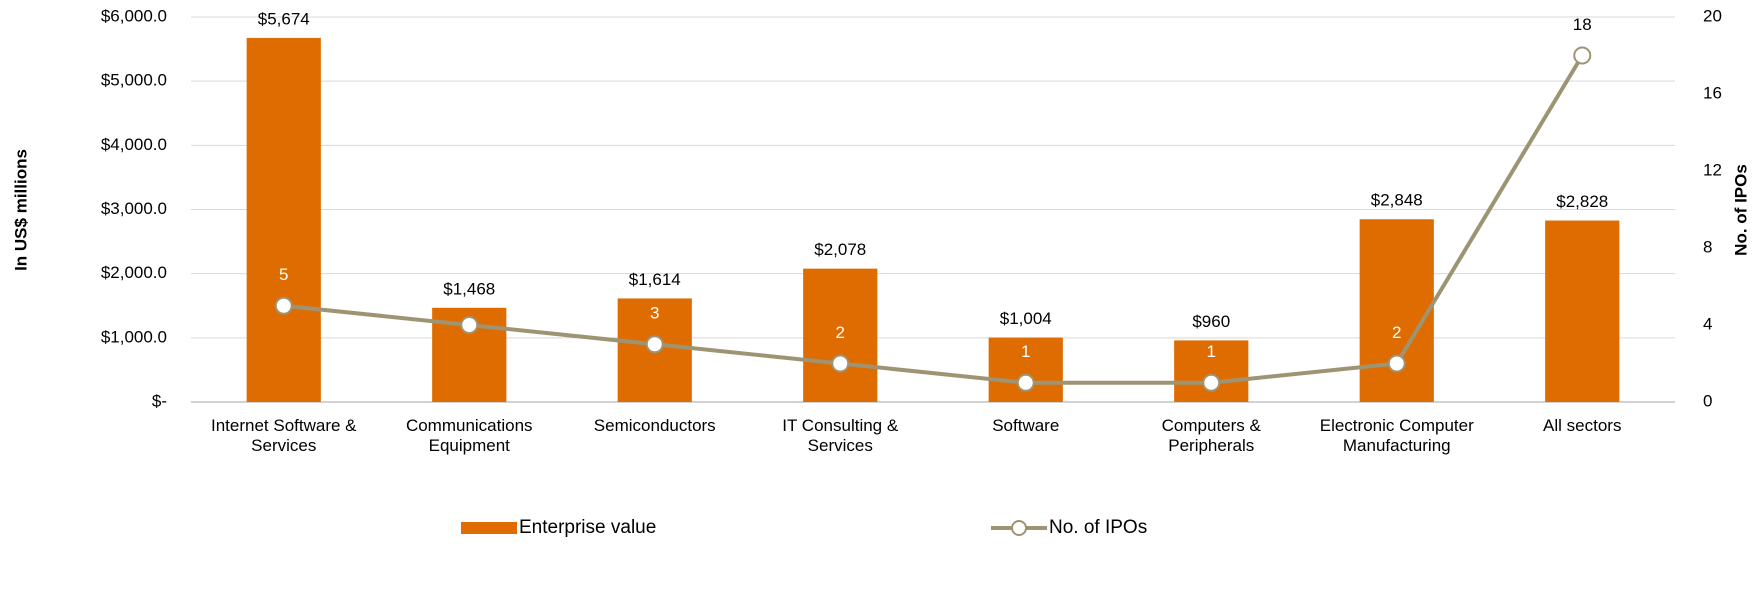 The image size is (1762, 608). Describe the element at coordinates (1019, 528) in the screenshot. I see `legend-marker` at that location.